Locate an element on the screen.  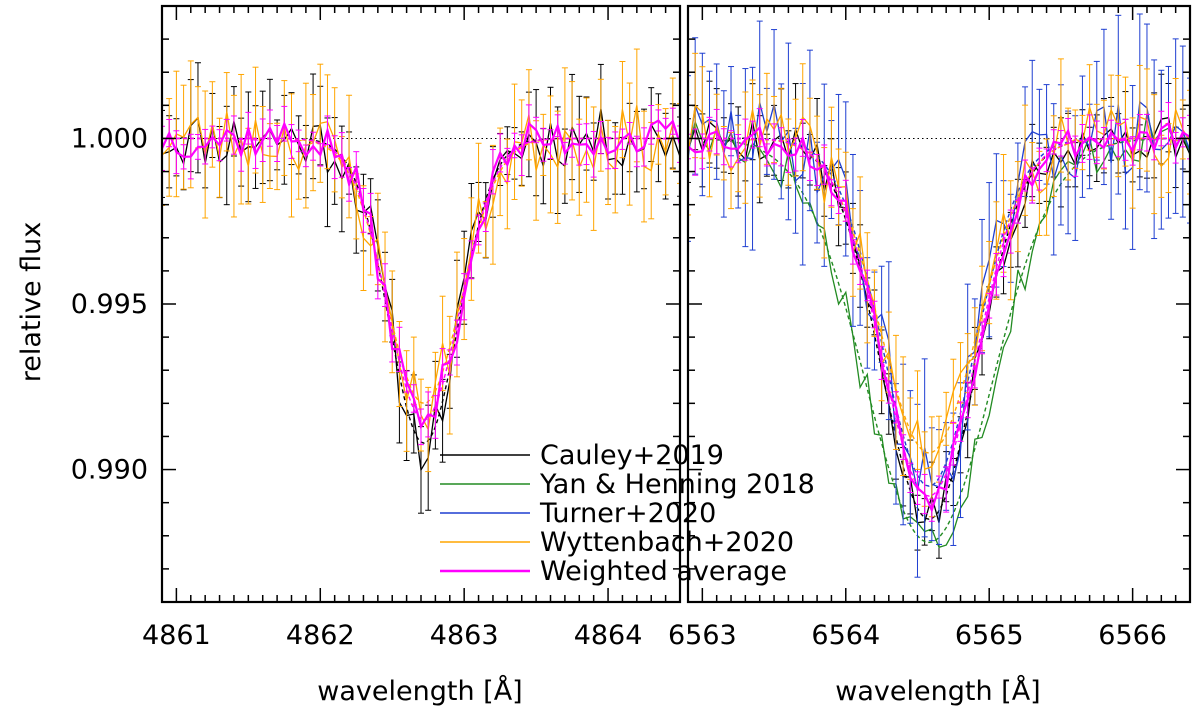
y-tick-label: 1.000 is located at coordinates (109, 138).